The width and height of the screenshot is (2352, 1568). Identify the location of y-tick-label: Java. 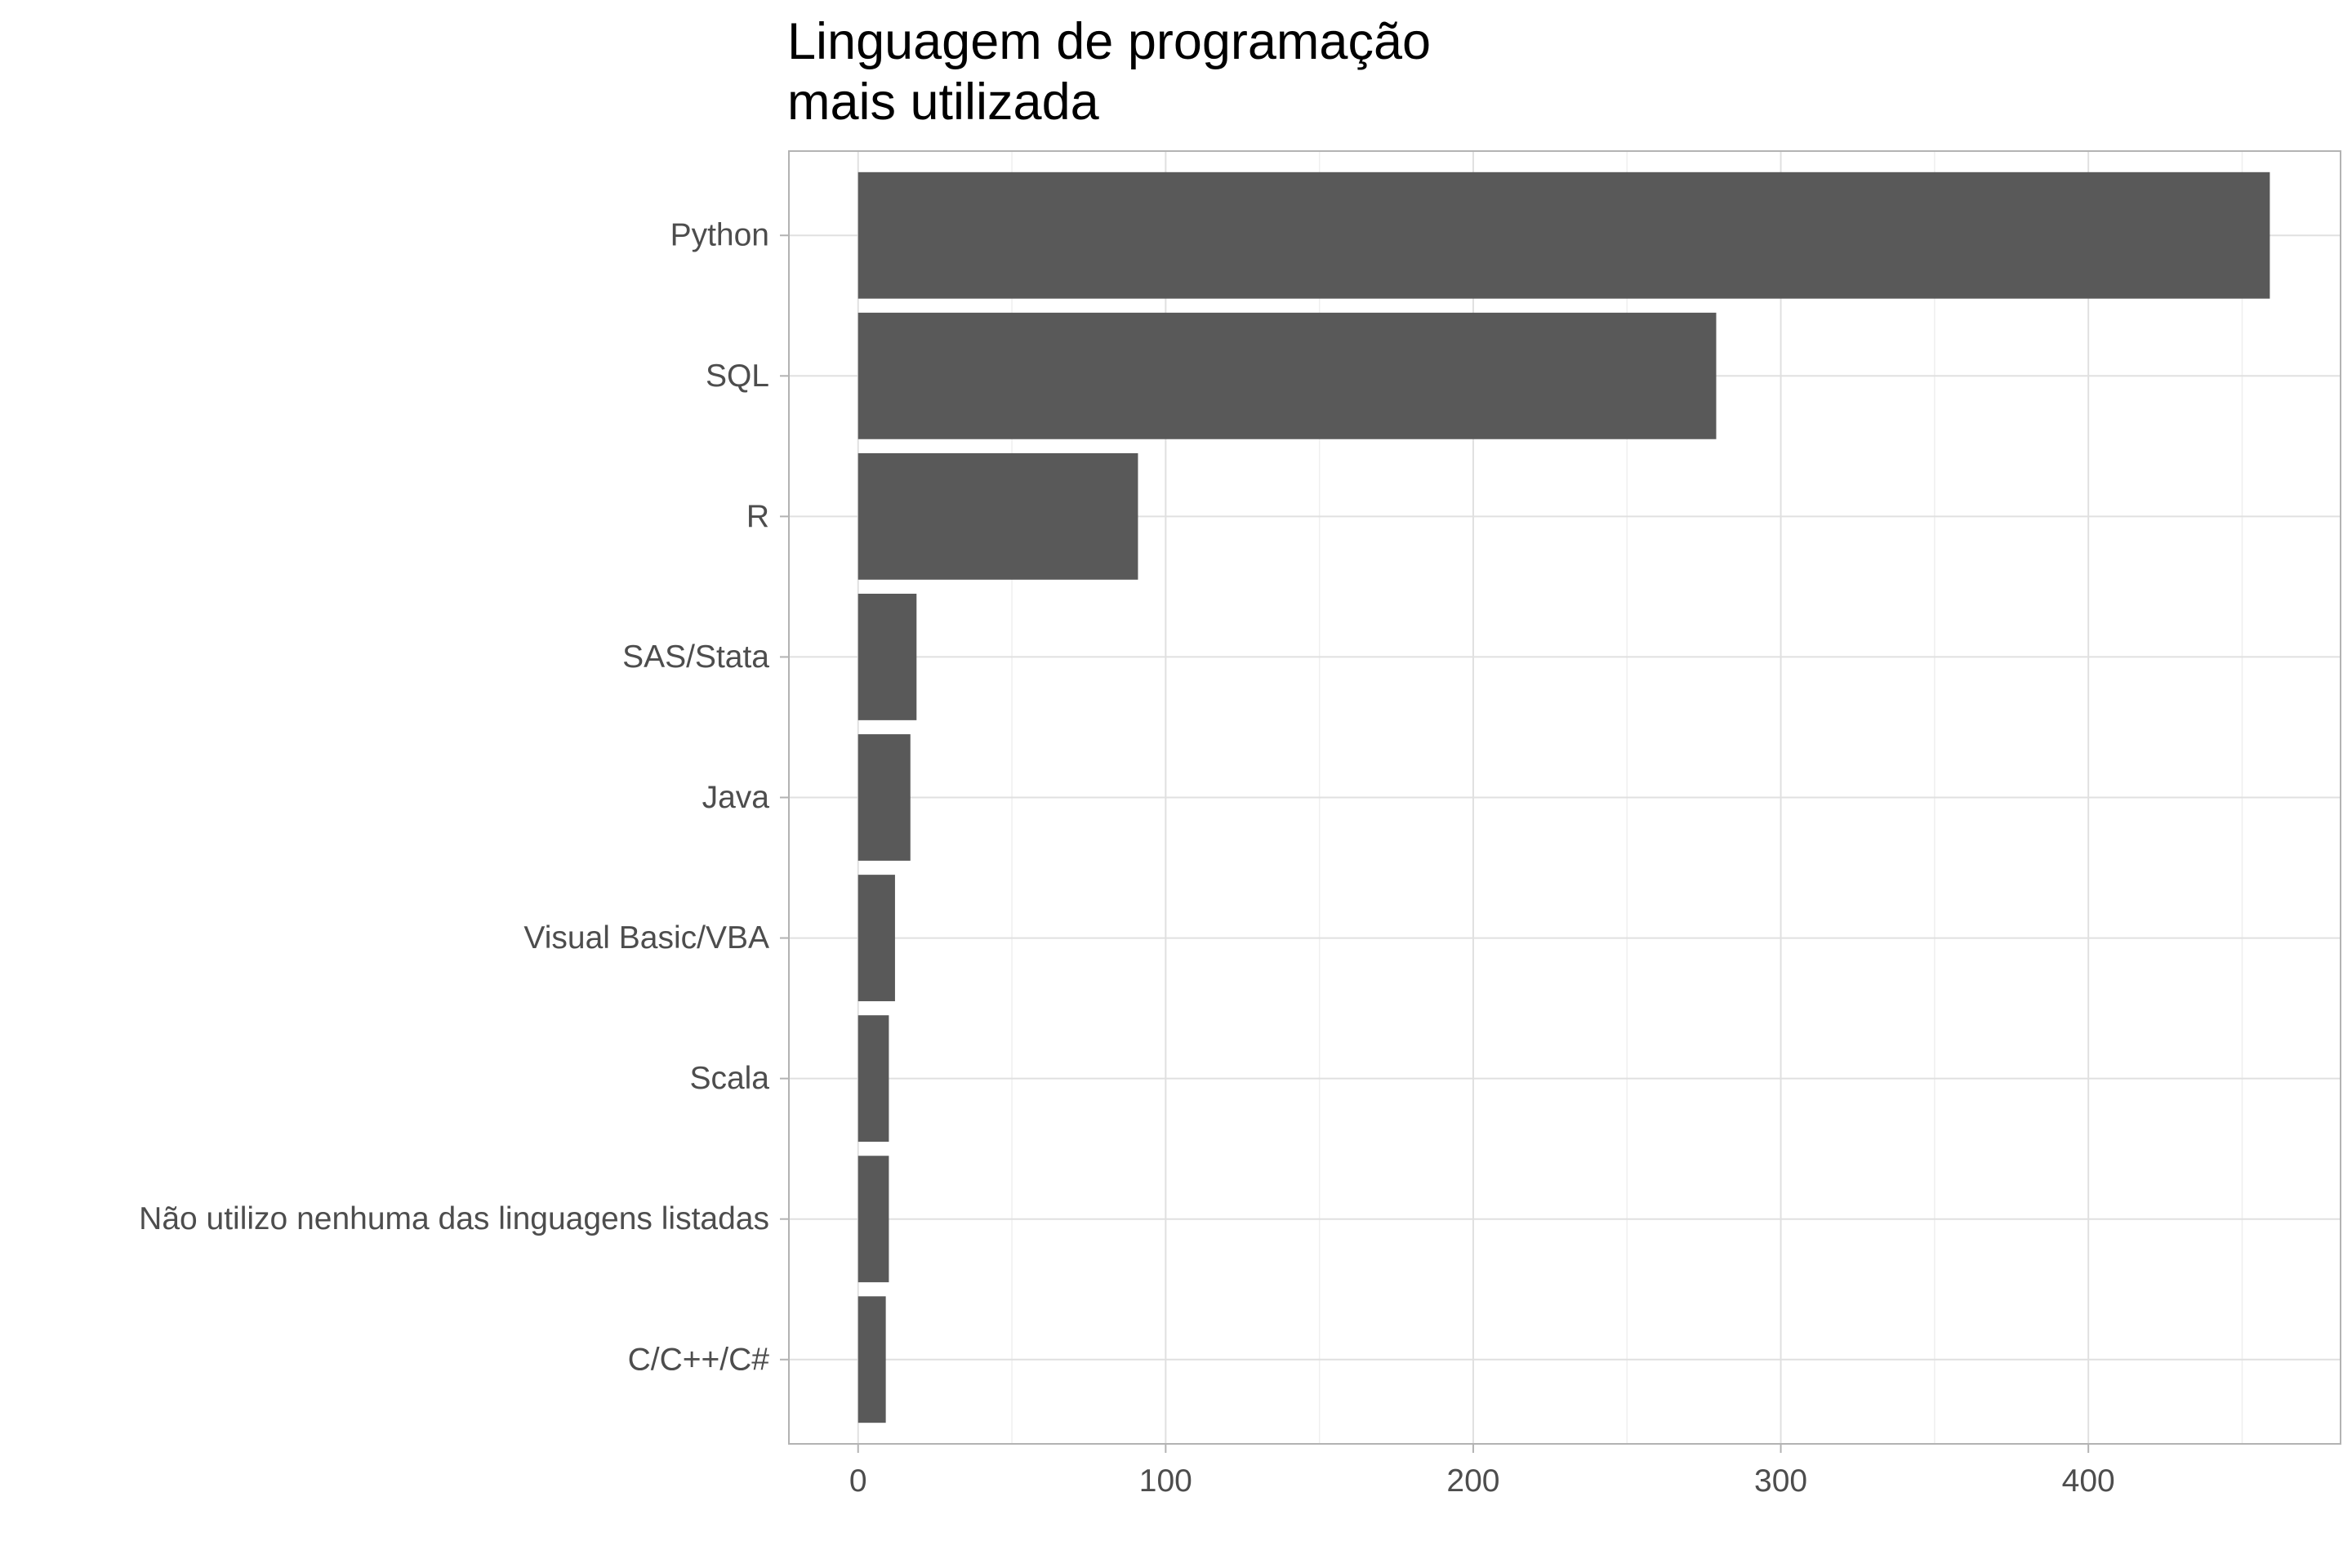
(736, 797).